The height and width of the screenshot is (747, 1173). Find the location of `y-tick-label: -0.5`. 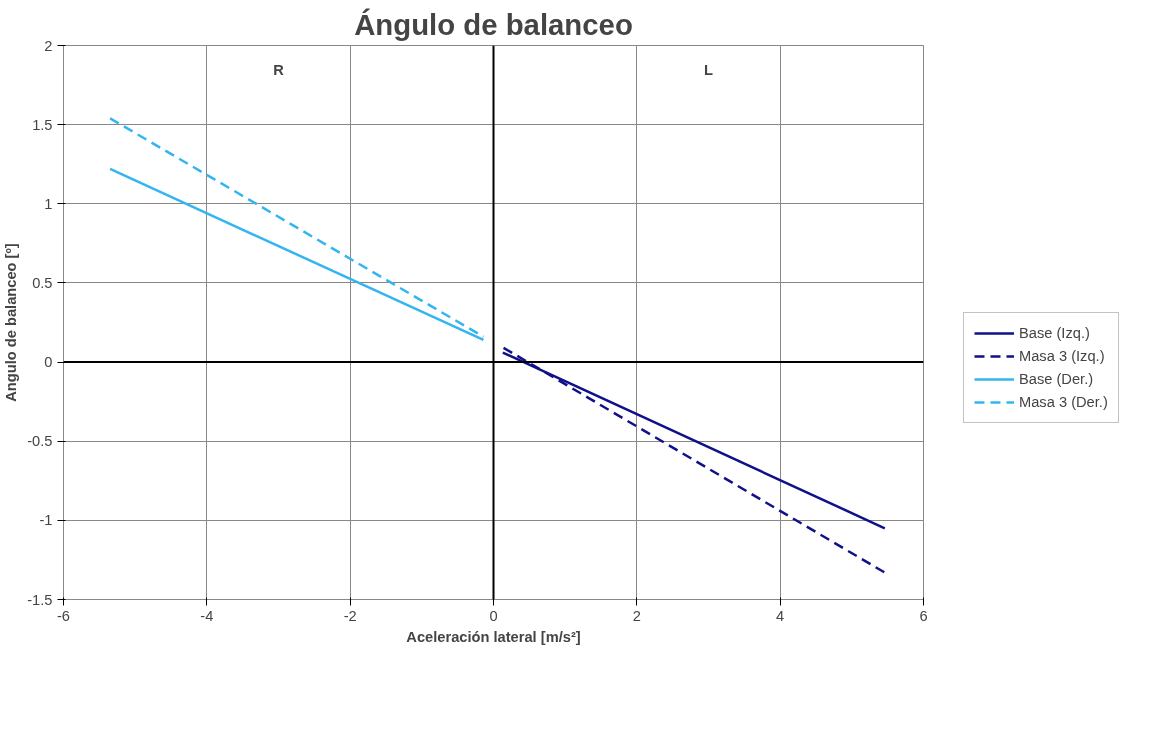

y-tick-label: -0.5 is located at coordinates (40, 441).